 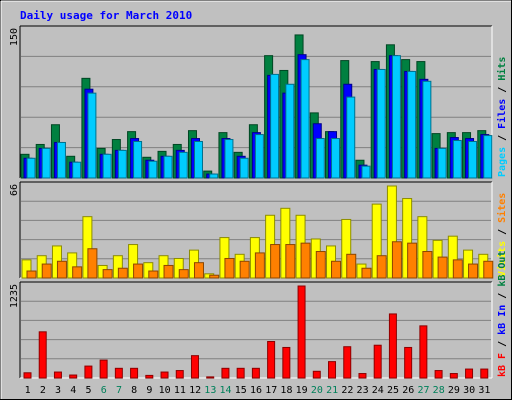 I want to click on x-tick-label: 2, so click(x=43, y=390).